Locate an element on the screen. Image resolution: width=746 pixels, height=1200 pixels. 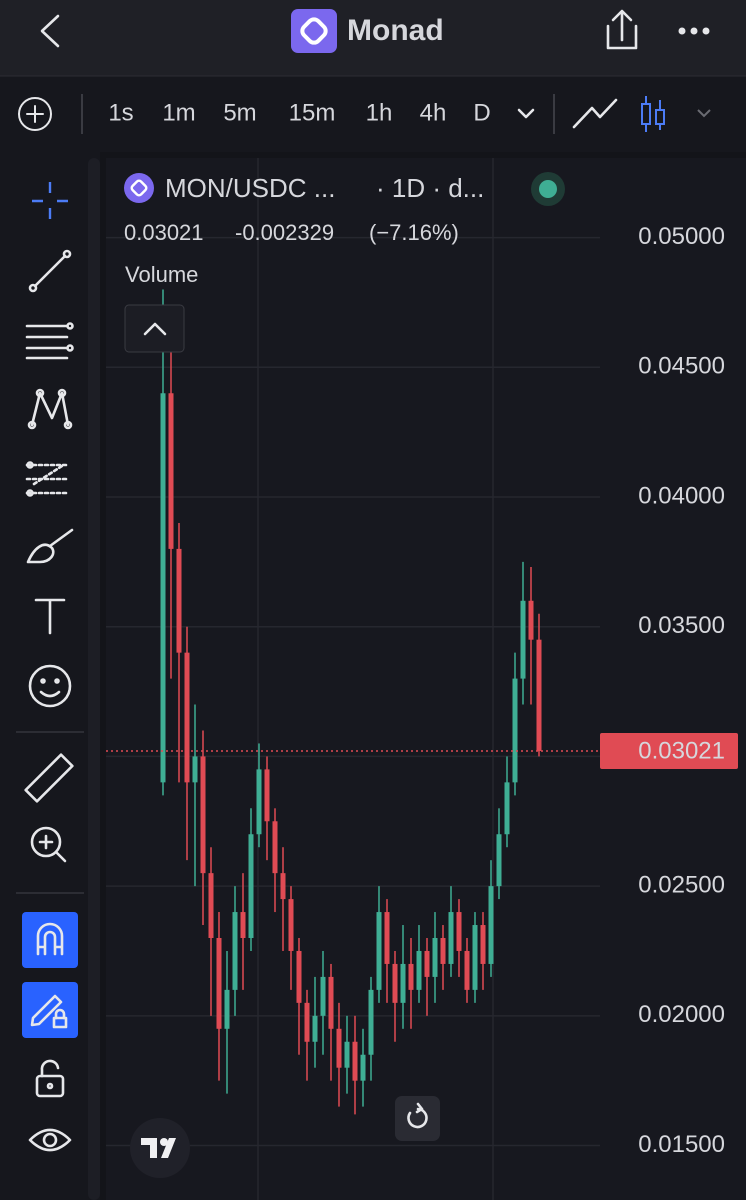
interval-tab: 4h is located at coordinates (433, 112).